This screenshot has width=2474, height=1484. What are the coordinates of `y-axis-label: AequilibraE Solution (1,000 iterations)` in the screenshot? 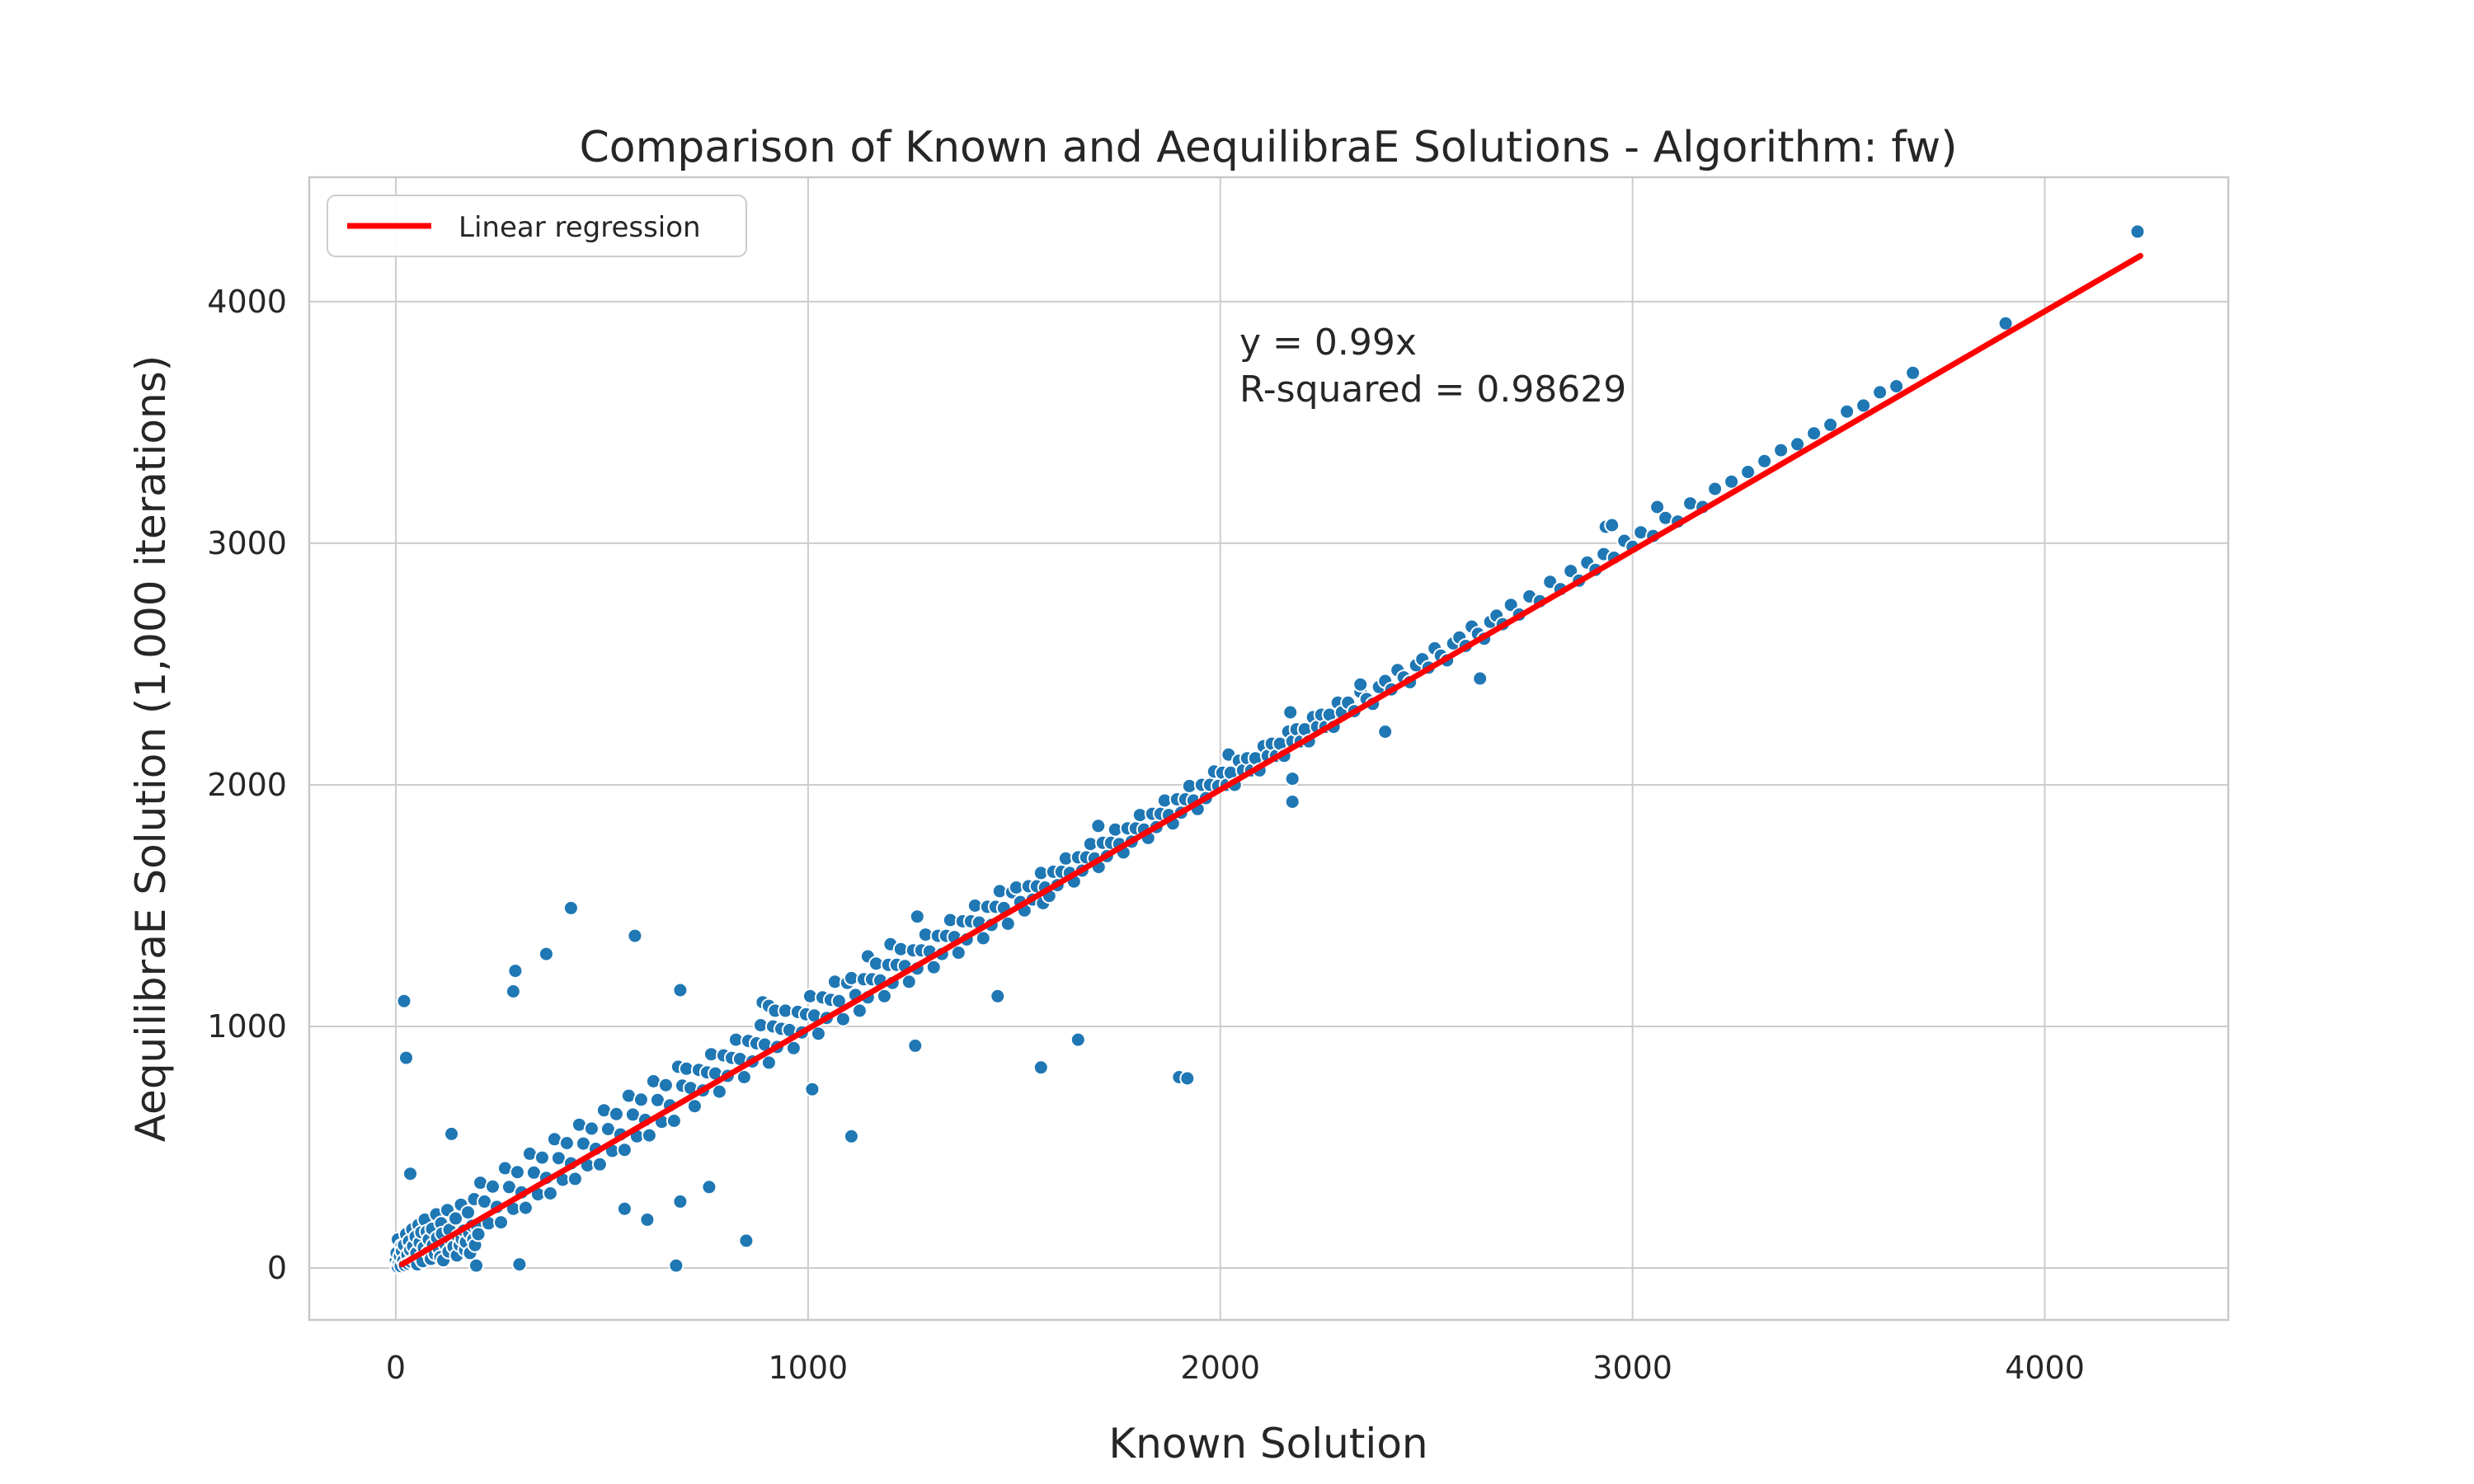 It's located at (151, 749).